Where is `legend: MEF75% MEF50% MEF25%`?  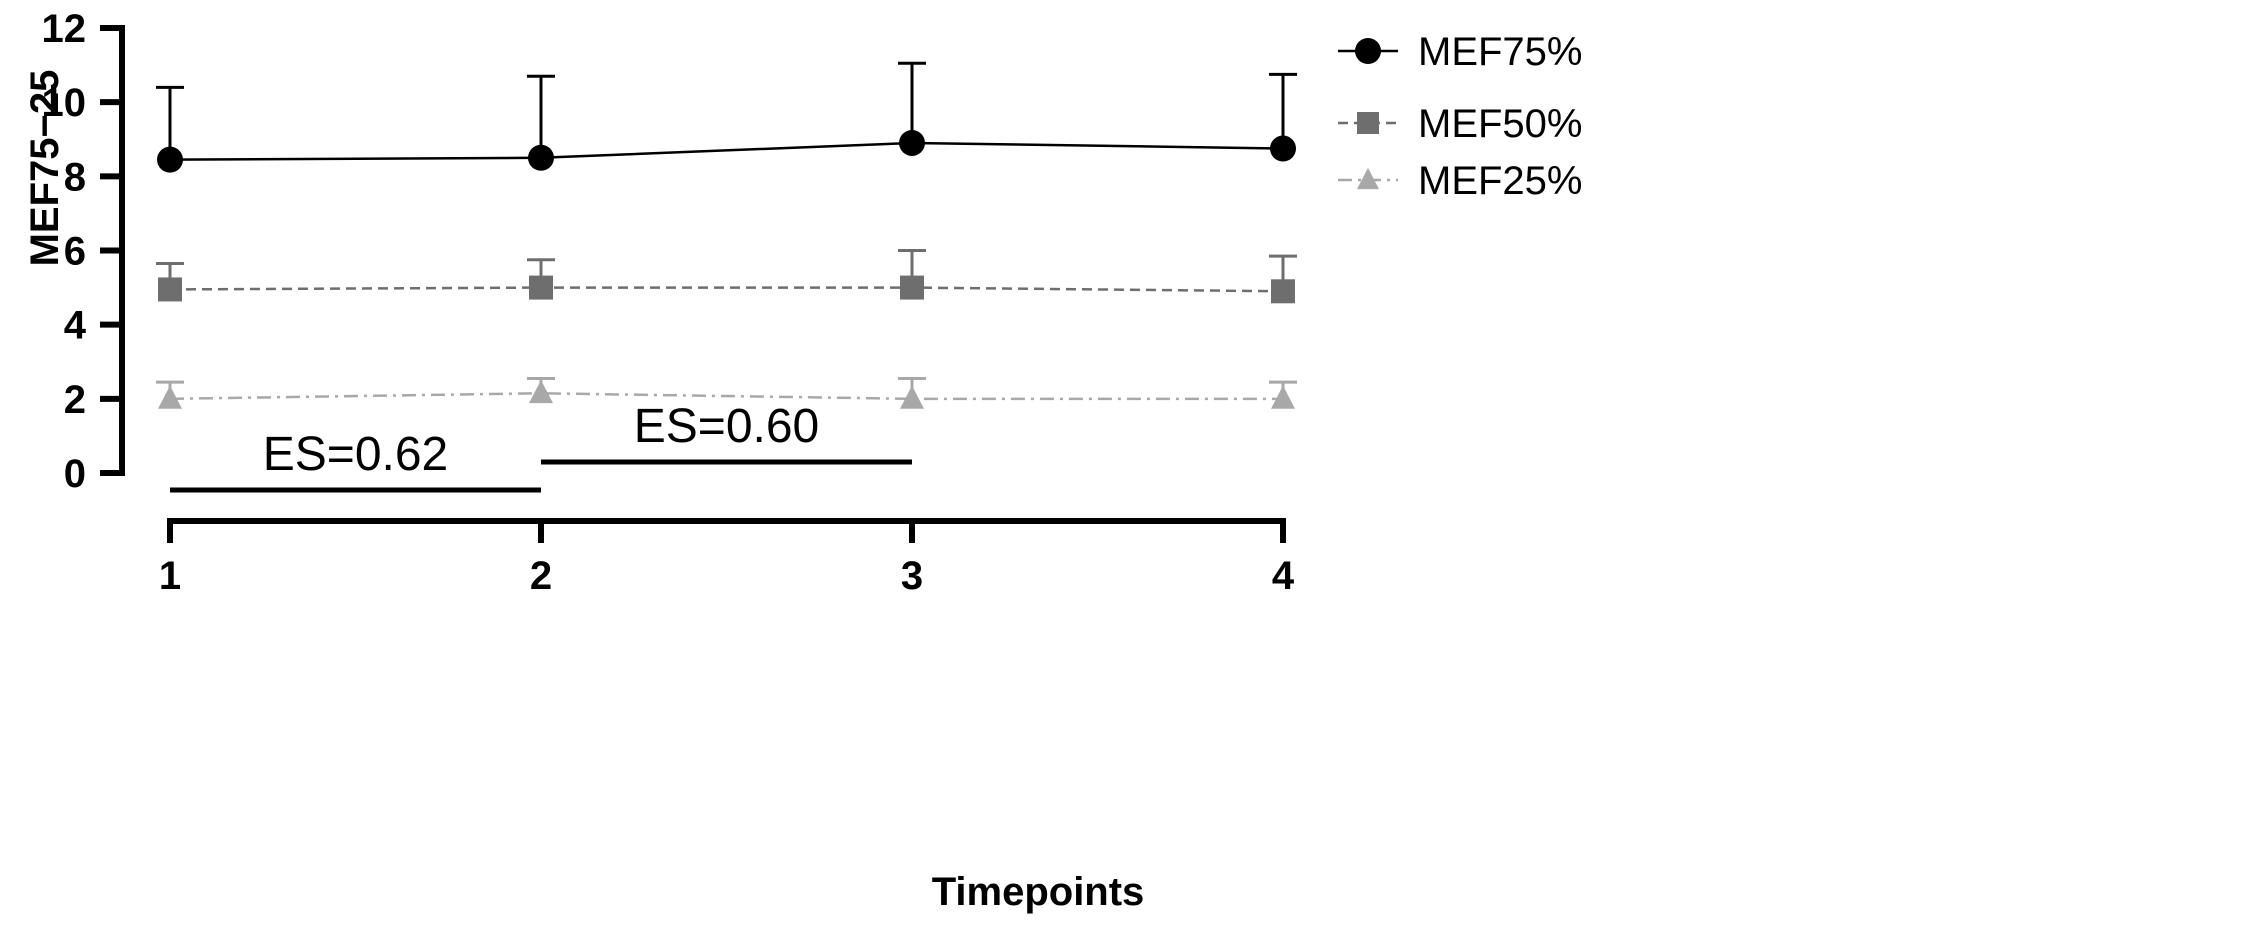
legend: MEF75% MEF50% MEF25% is located at coordinates (1460, 116).